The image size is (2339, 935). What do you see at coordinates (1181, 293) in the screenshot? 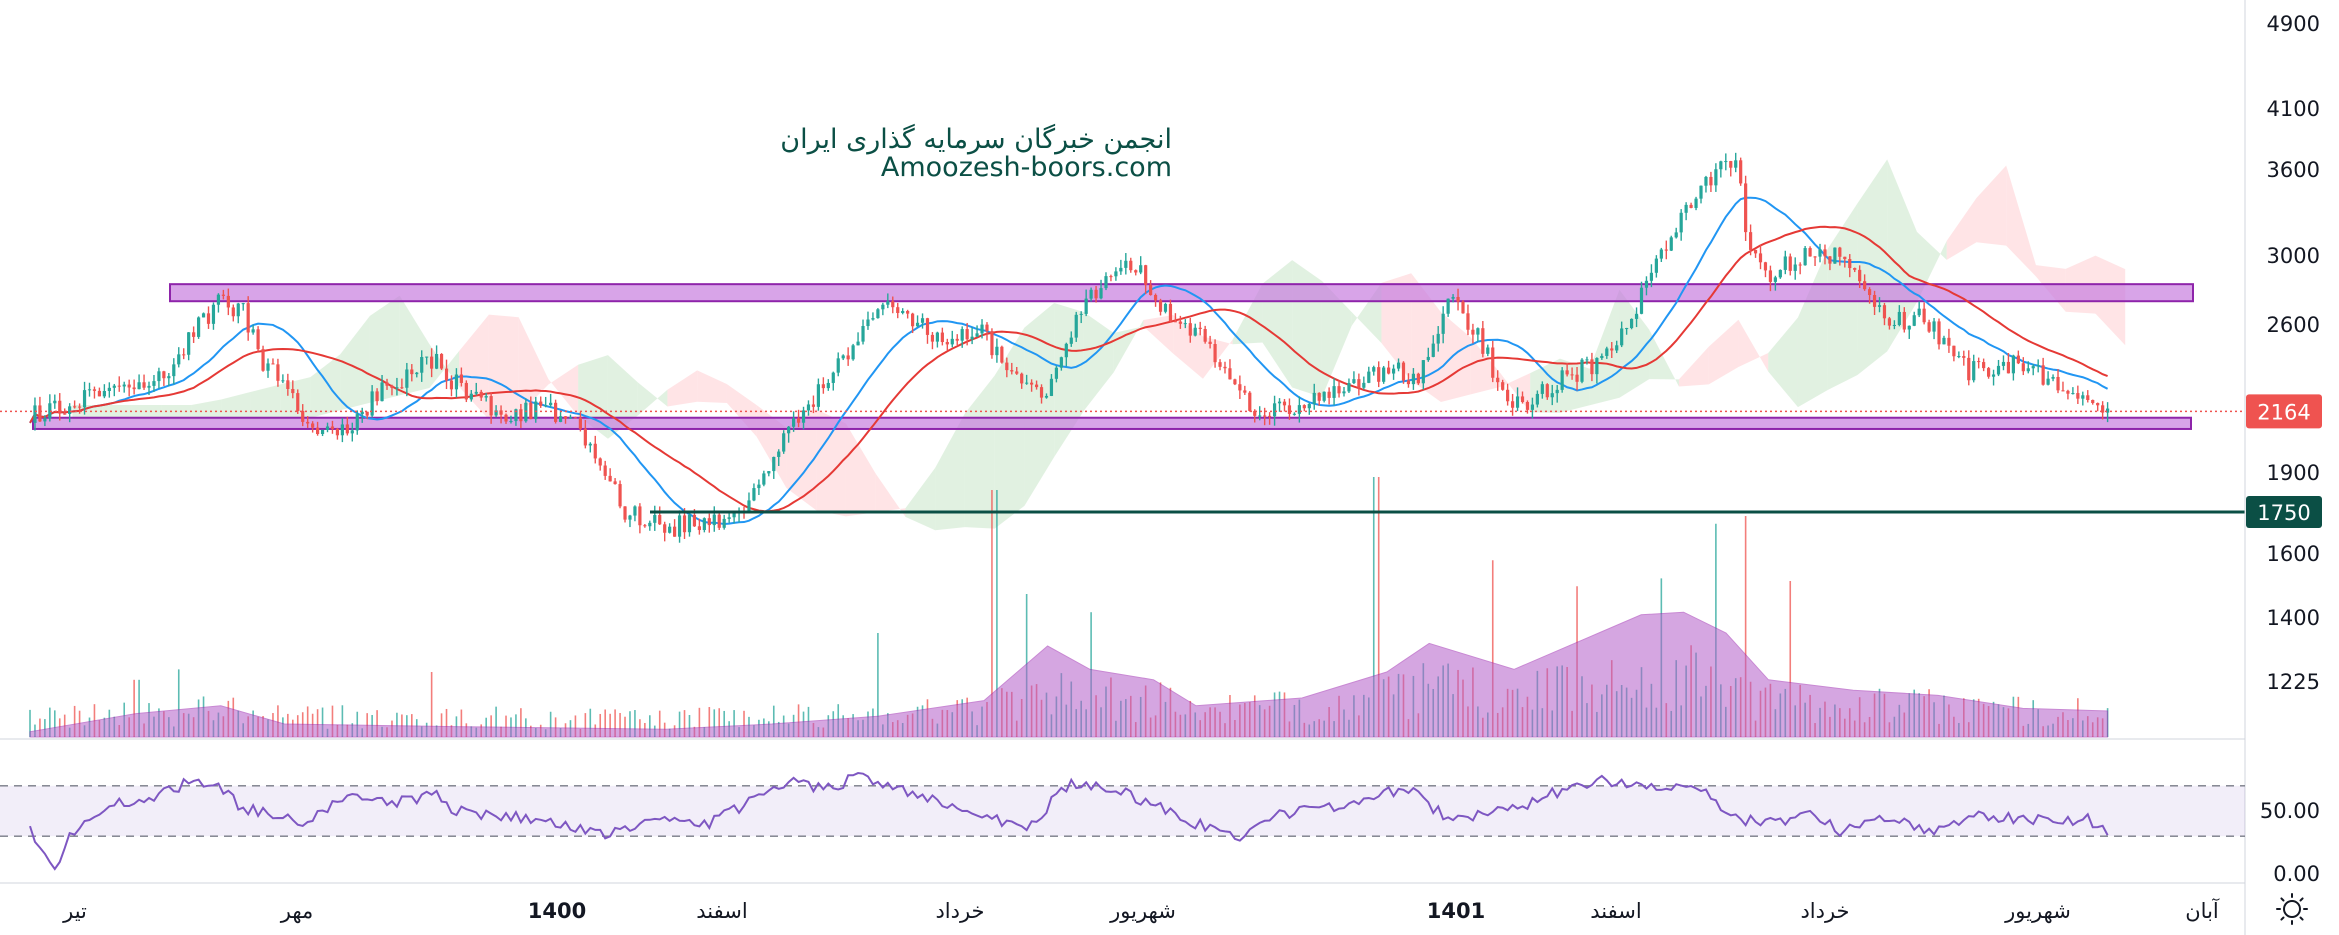
I see `zone-resistance` at bounding box center [1181, 293].